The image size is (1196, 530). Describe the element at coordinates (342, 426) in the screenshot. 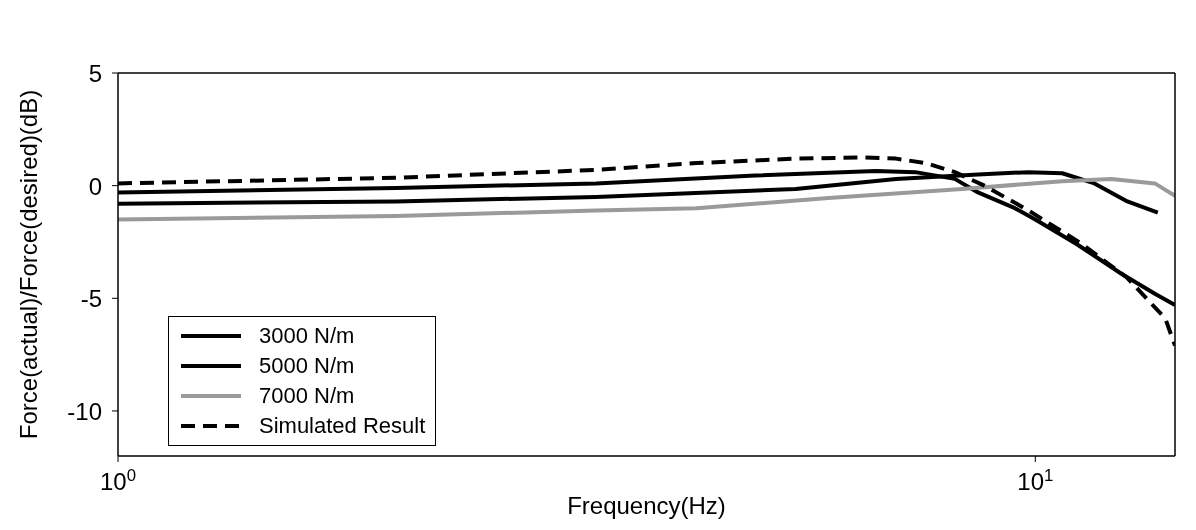

I see `legend-label: Simulated Result` at that location.